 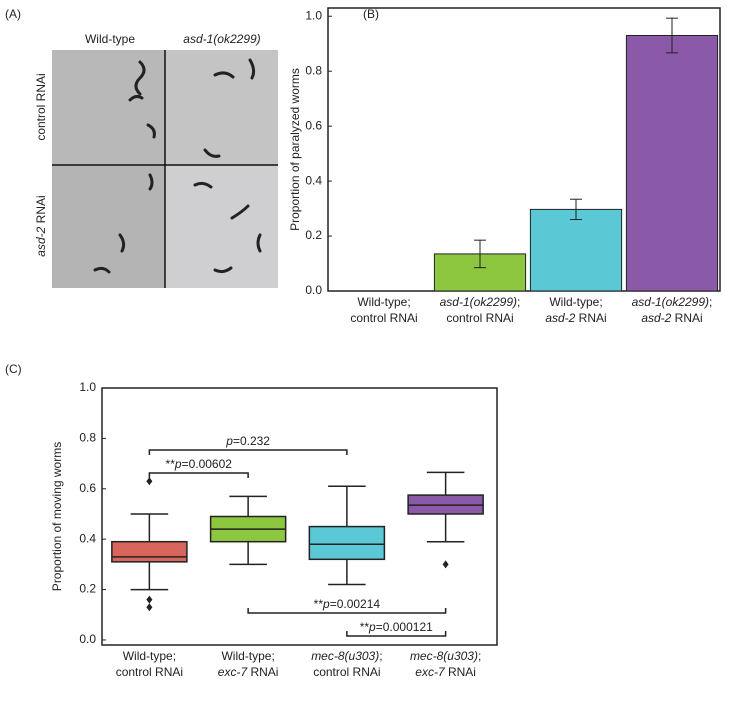 What do you see at coordinates (13, 14) in the screenshot?
I see `panel-label: (A)` at bounding box center [13, 14].